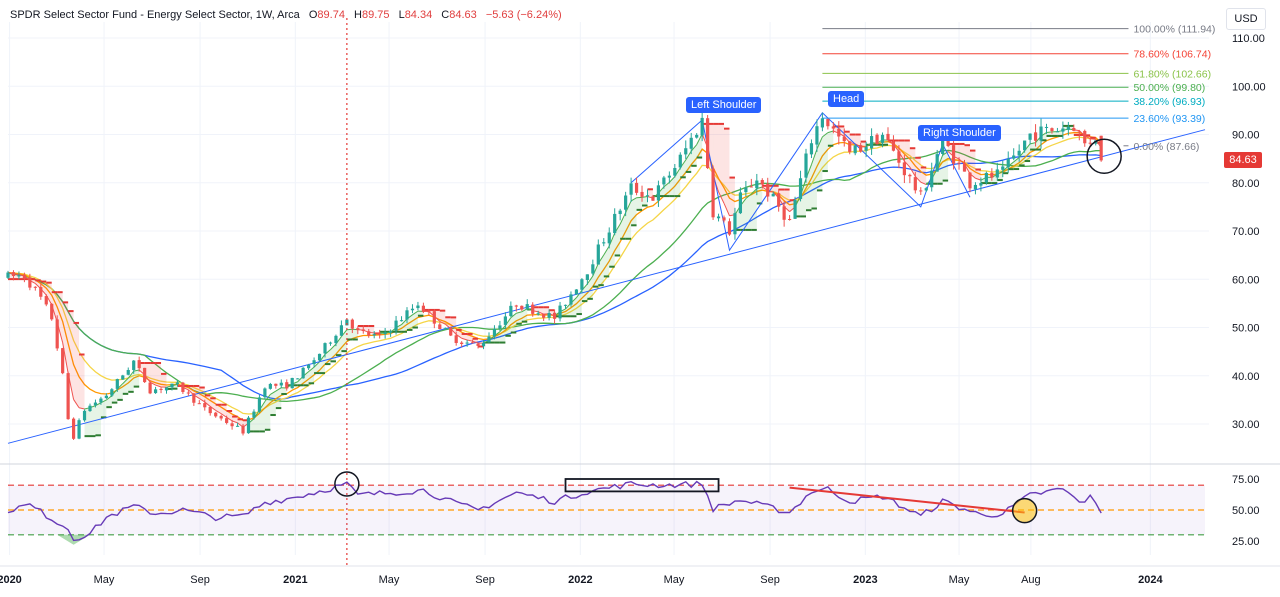 The width and height of the screenshot is (1280, 597). I want to click on right-shoulder-label: Right Shoulder, so click(959, 133).